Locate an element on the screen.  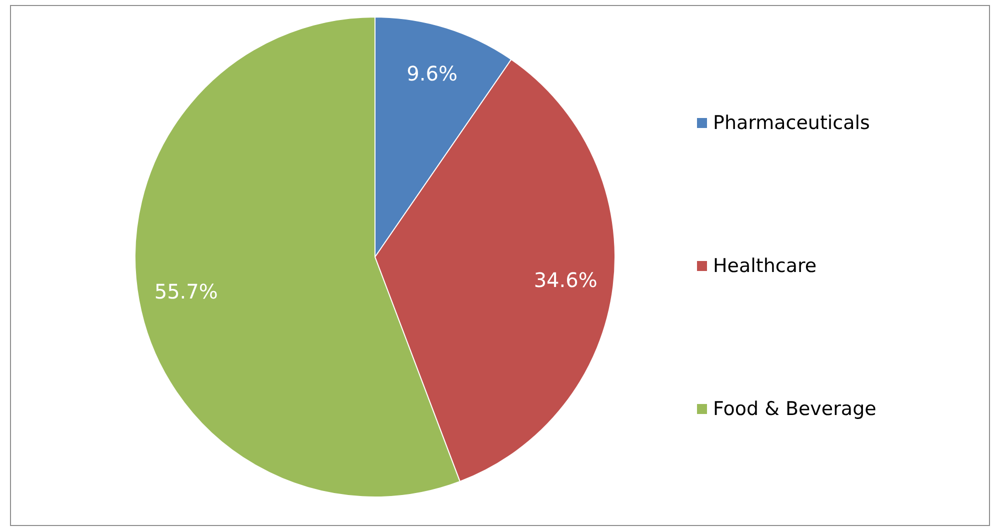
data-label: 34.6% is located at coordinates (566, 280).